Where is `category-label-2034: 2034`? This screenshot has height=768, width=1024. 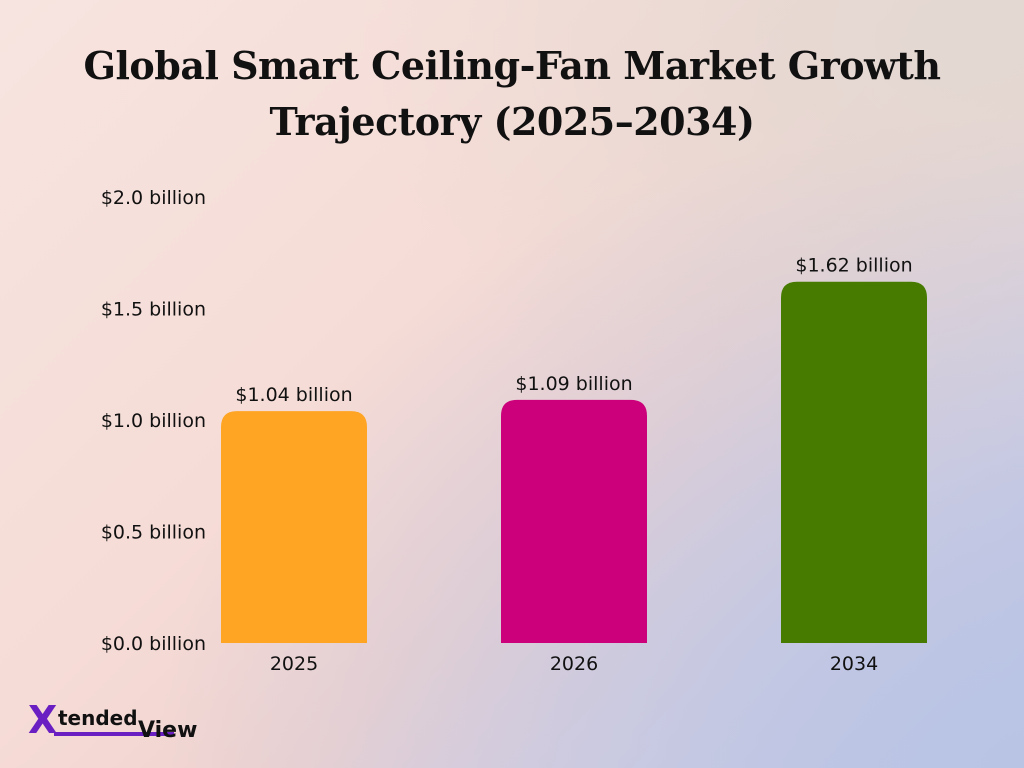 category-label-2034: 2034 is located at coordinates (854, 664).